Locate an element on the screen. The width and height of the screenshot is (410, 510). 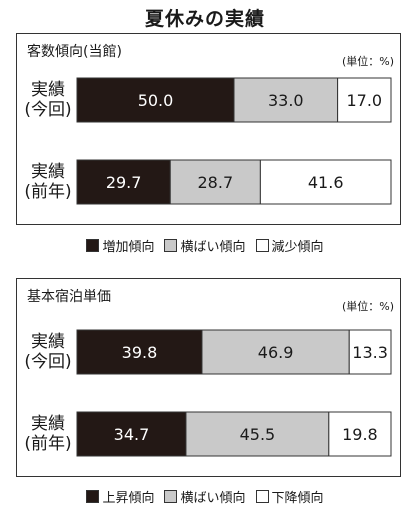
legend-label: 上昇傾向 is located at coordinates (128, 498).